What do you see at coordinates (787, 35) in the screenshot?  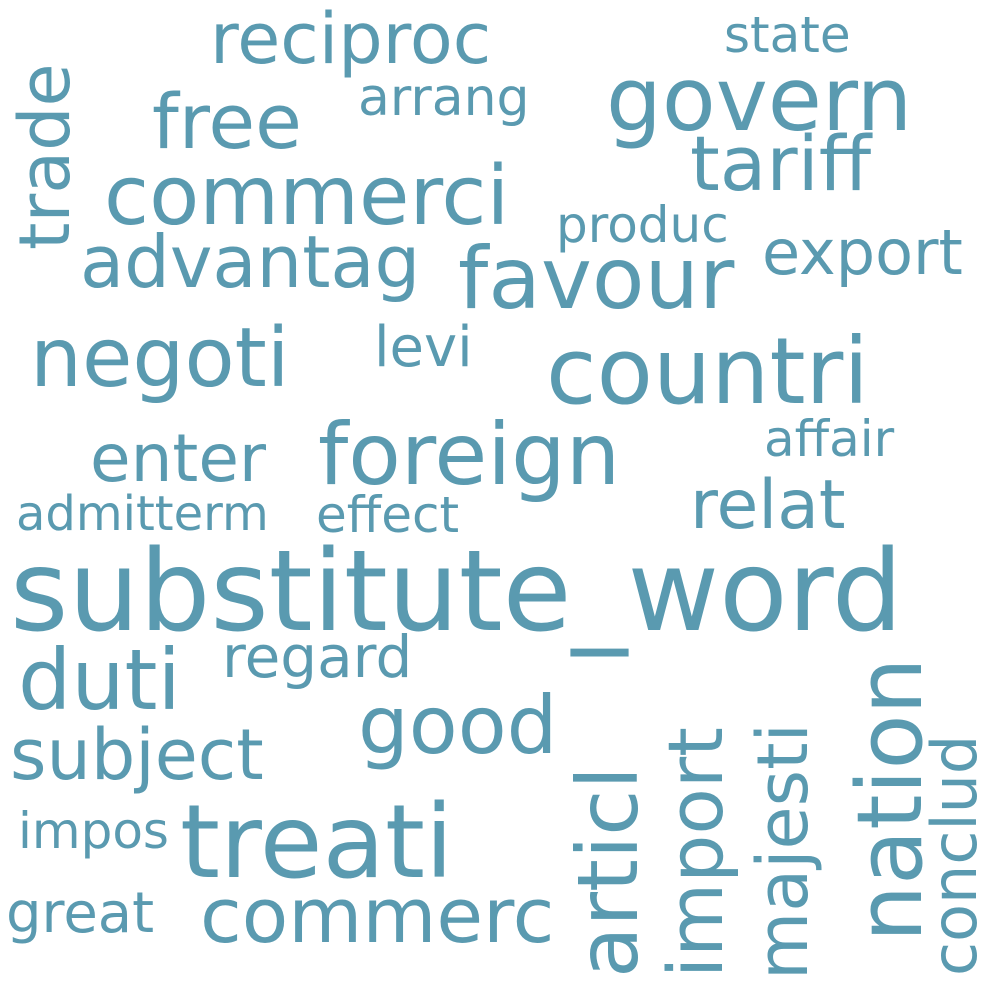 I see `word-state: state` at bounding box center [787, 35].